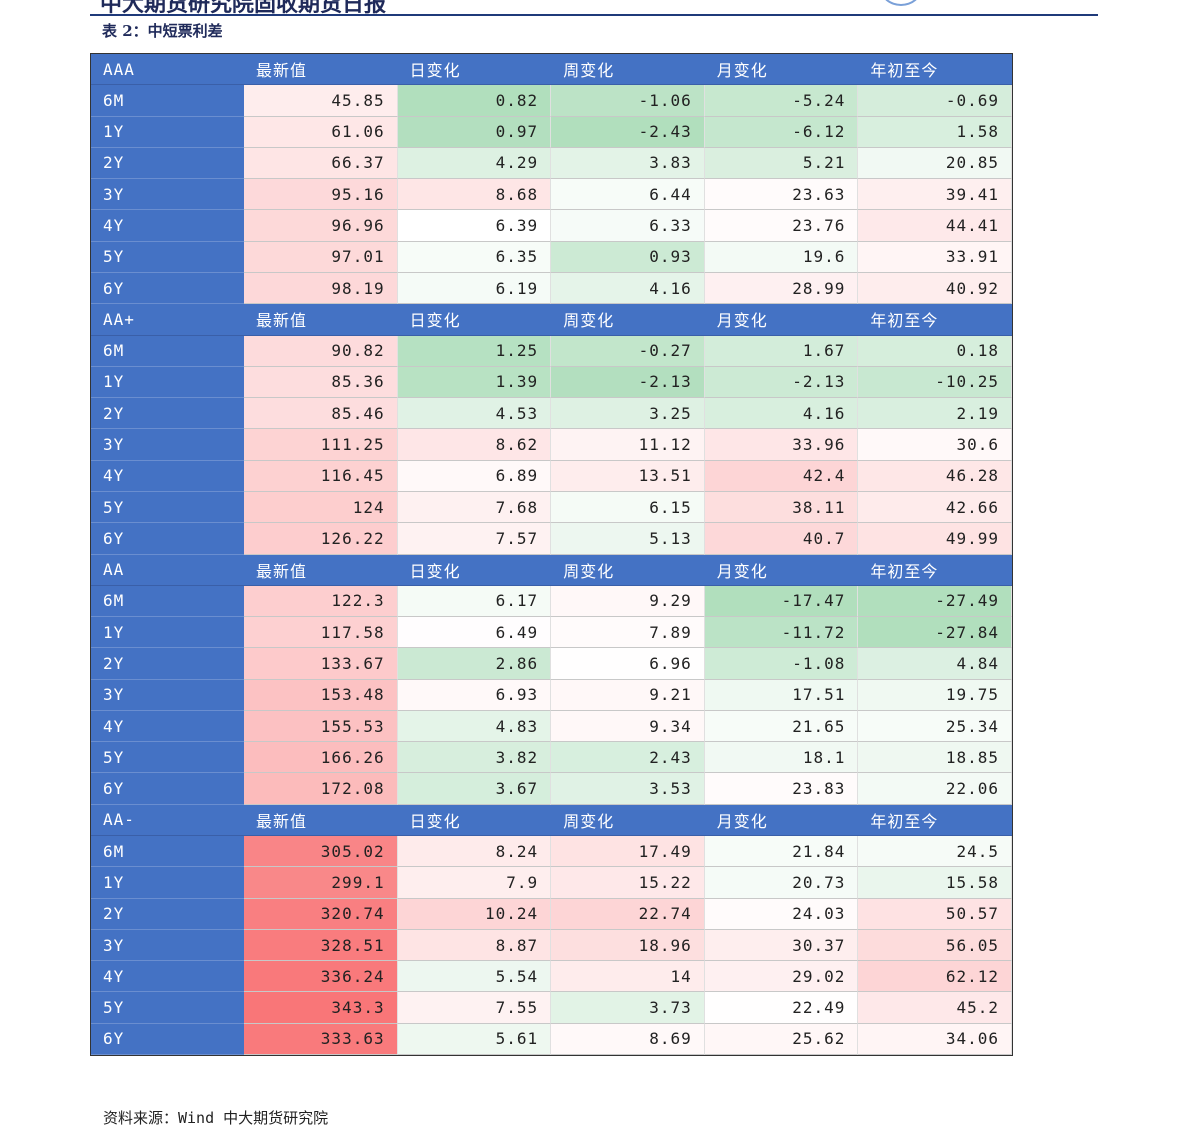  Describe the element at coordinates (628, 257) in the screenshot. I see `value-cell: 0.93` at that location.